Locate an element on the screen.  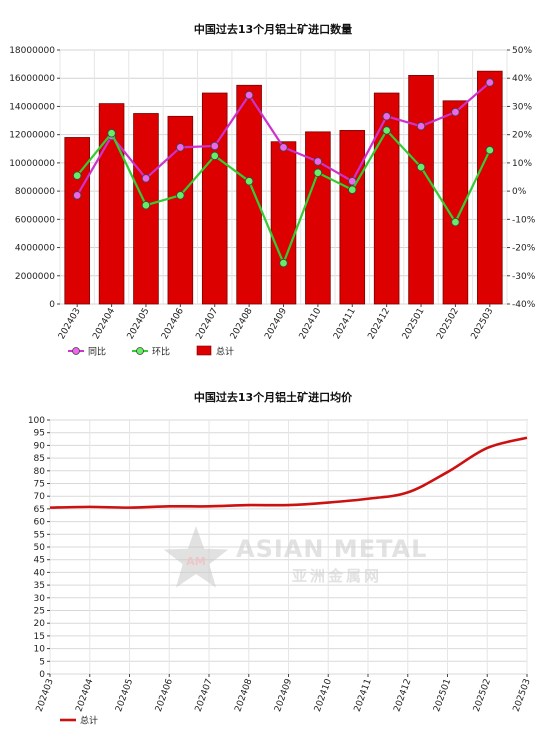
legend-label-环比: 环比 is located at coordinates (161, 352).